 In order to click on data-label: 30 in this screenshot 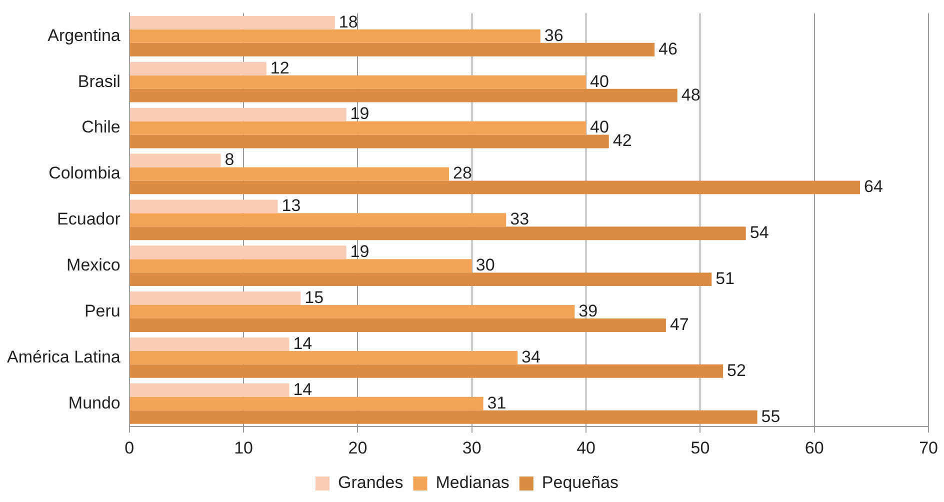, I will do `click(485, 265)`.